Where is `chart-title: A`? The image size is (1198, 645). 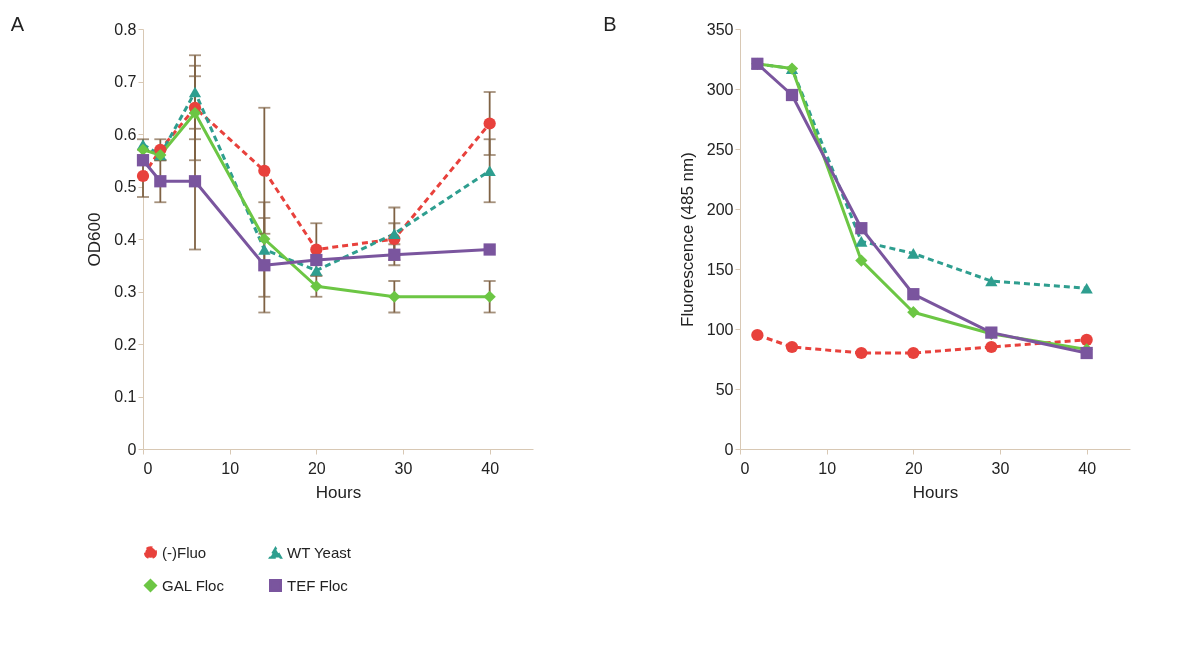
chart-title: A is located at coordinates (17, 24).